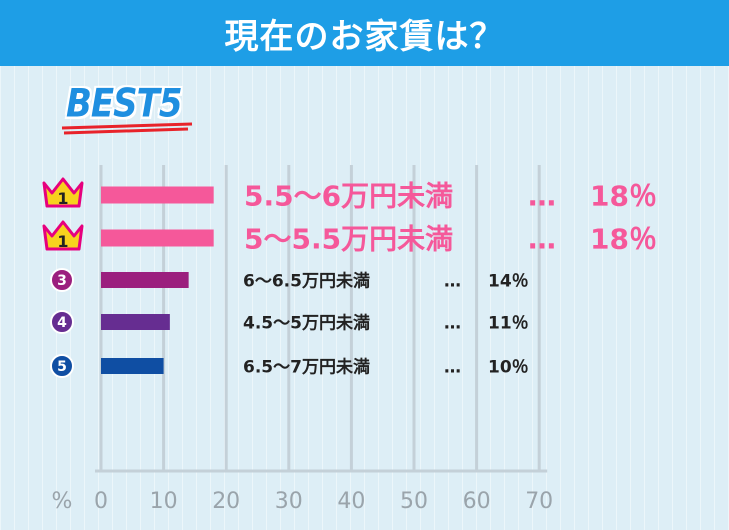 This screenshot has width=729, height=530. I want to click on x-tick-30: 30, so click(289, 501).